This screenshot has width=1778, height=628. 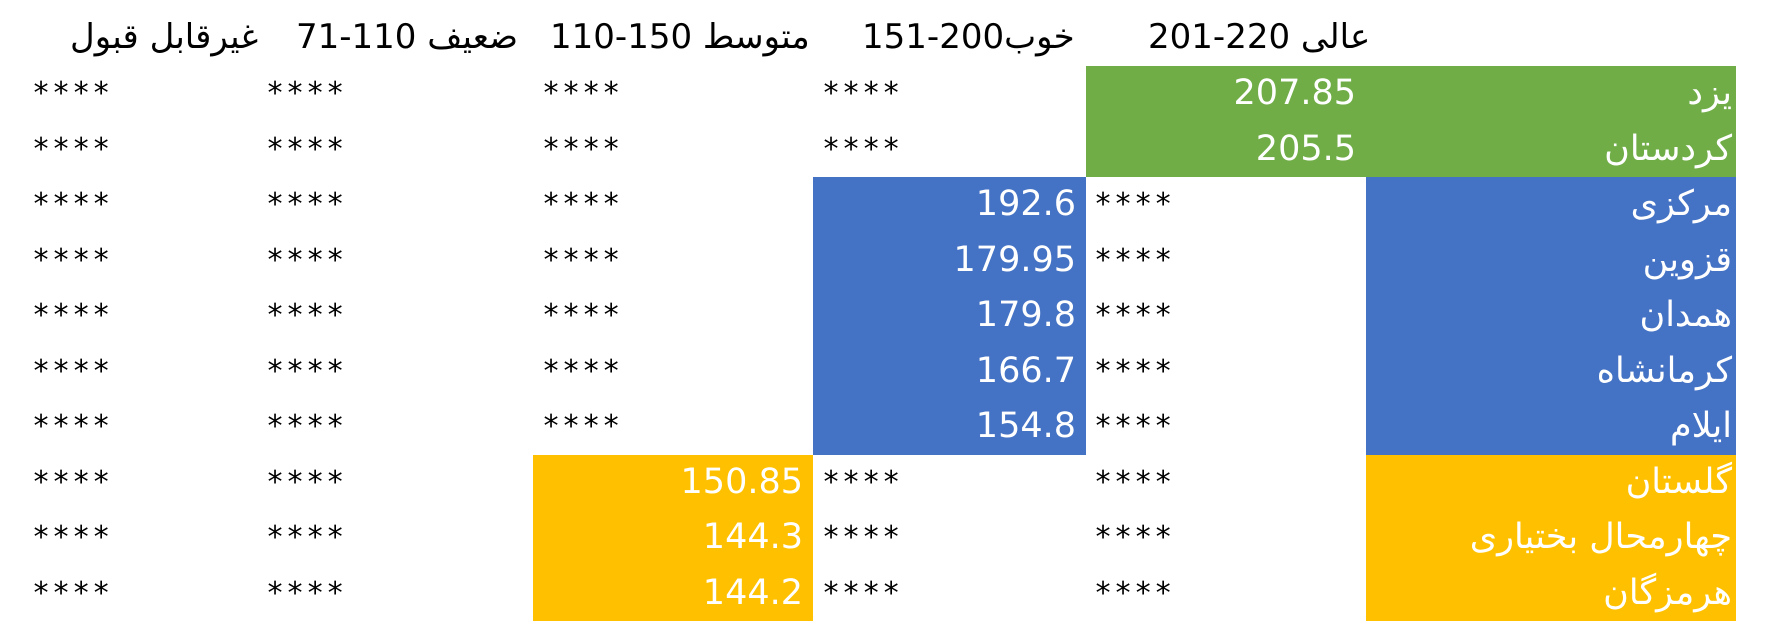 What do you see at coordinates (949, 427) in the screenshot?
I see `score-value: 154.8` at bounding box center [949, 427].